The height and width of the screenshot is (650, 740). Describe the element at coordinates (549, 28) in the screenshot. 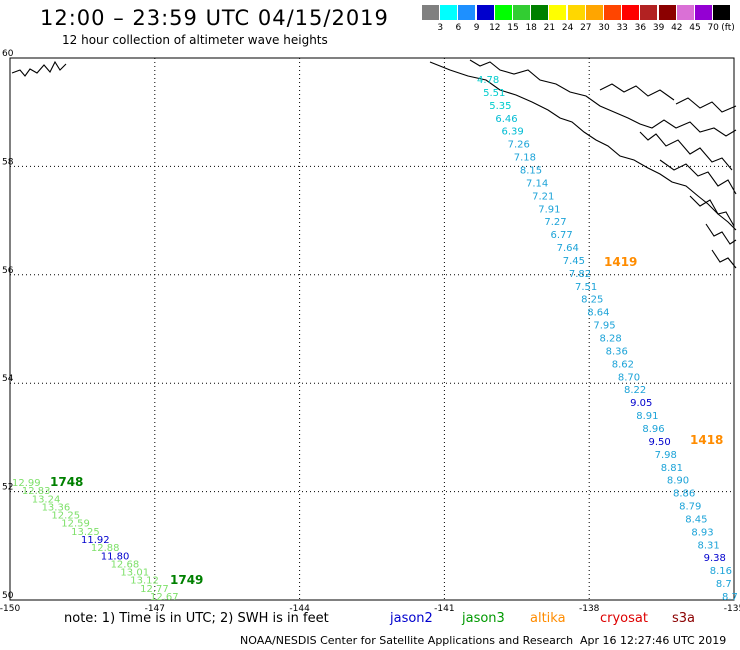

I see `scale-label: 21` at that location.